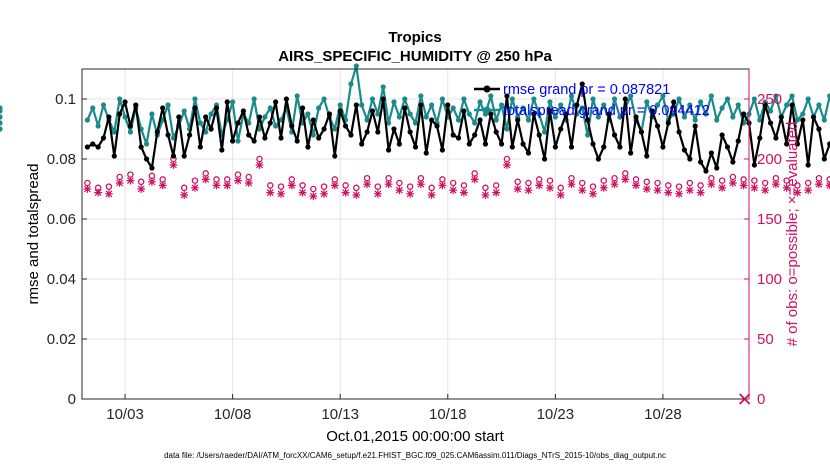 Image resolution: width=830 pixels, height=470 pixels. I want to click on x-tick-label: 10/18, so click(448, 414).